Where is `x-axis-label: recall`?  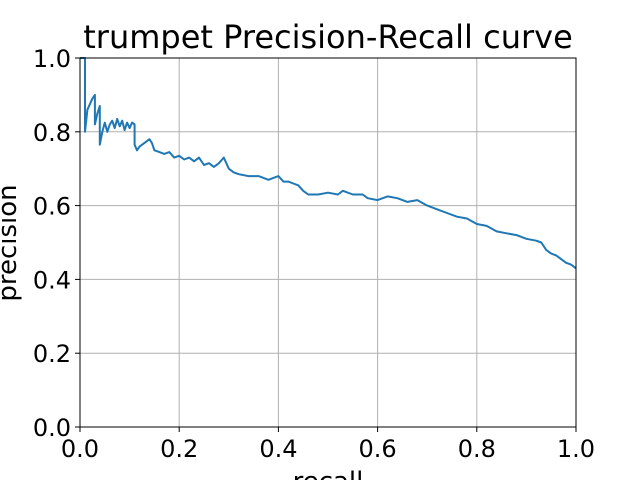 x-axis-label: recall is located at coordinates (328, 473).